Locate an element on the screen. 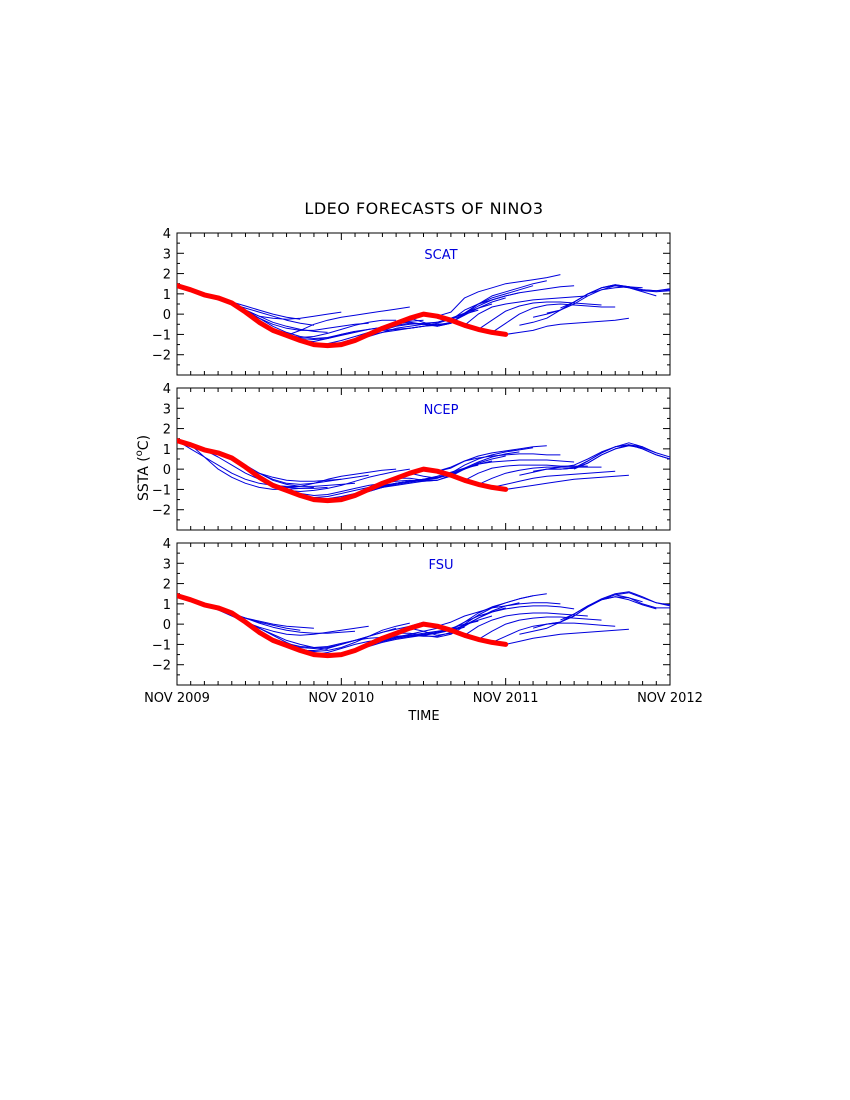 This screenshot has height=1100, width=850. chart-title: LDEO FORECASTS OF NINO3 is located at coordinates (423, 208).